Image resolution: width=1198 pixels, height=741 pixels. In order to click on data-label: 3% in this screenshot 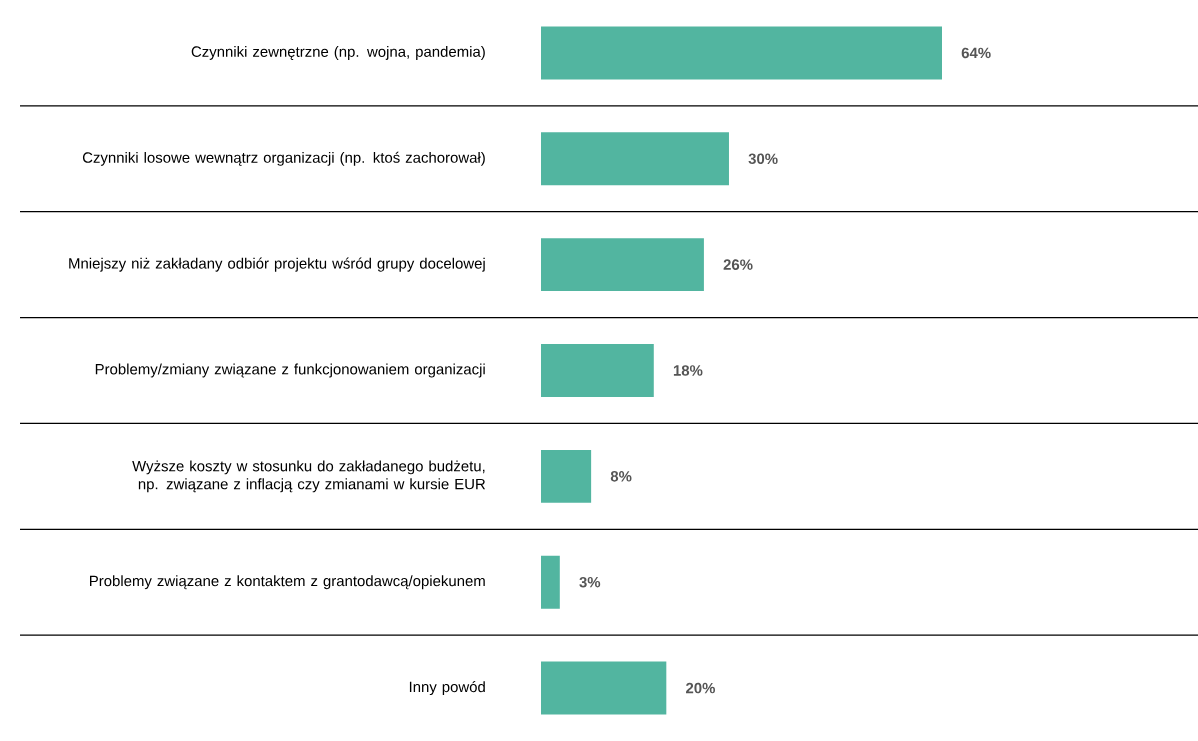, I will do `click(590, 582)`.